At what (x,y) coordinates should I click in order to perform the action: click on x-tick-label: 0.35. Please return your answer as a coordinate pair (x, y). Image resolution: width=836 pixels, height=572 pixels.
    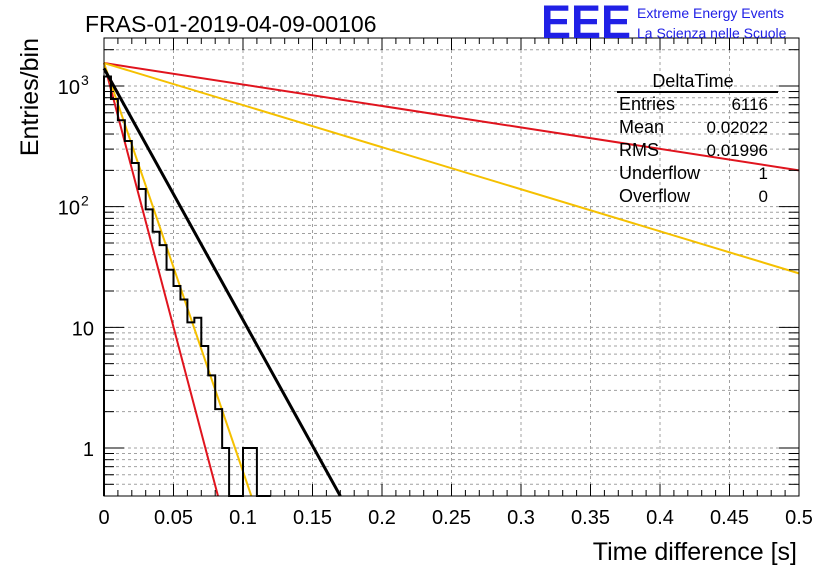
    Looking at the image, I should click on (590, 518).